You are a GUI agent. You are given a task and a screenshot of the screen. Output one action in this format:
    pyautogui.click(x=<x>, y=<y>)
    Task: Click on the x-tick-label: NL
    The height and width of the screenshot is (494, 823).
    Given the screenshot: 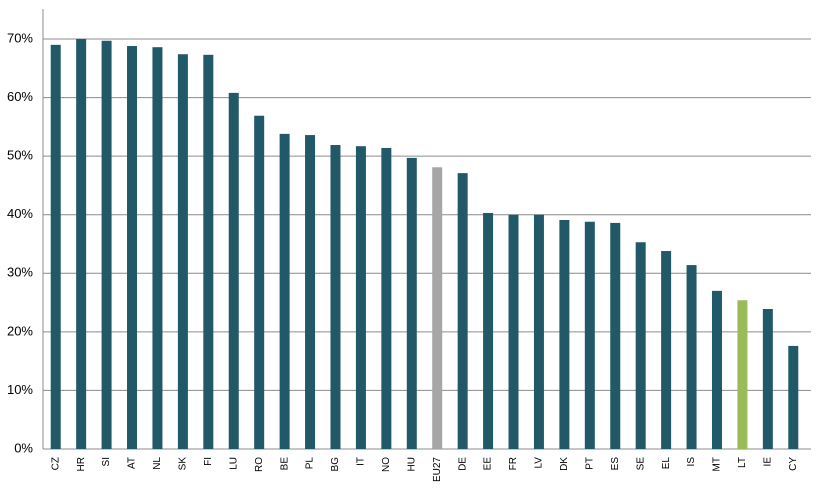 What is the action you would take?
    pyautogui.click(x=157, y=463)
    